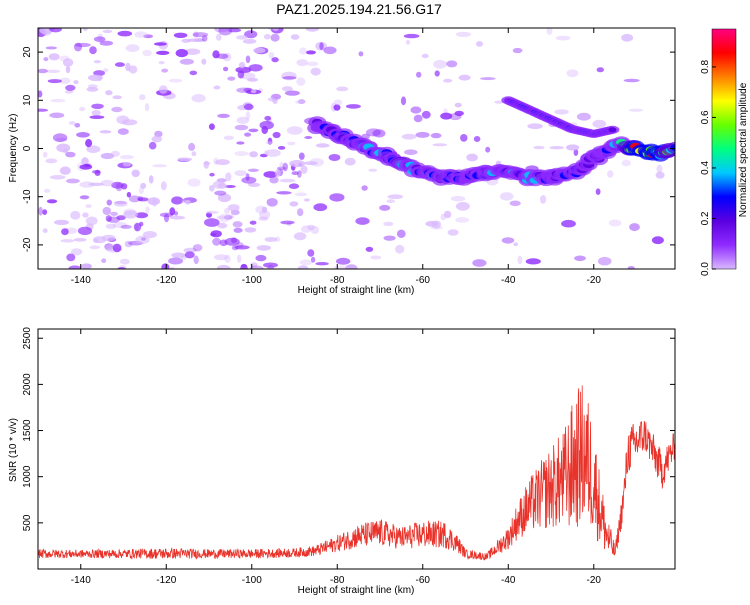 The image size is (750, 605). What do you see at coordinates (423, 280) in the screenshot?
I see `x-tick-label: -60` at bounding box center [423, 280].